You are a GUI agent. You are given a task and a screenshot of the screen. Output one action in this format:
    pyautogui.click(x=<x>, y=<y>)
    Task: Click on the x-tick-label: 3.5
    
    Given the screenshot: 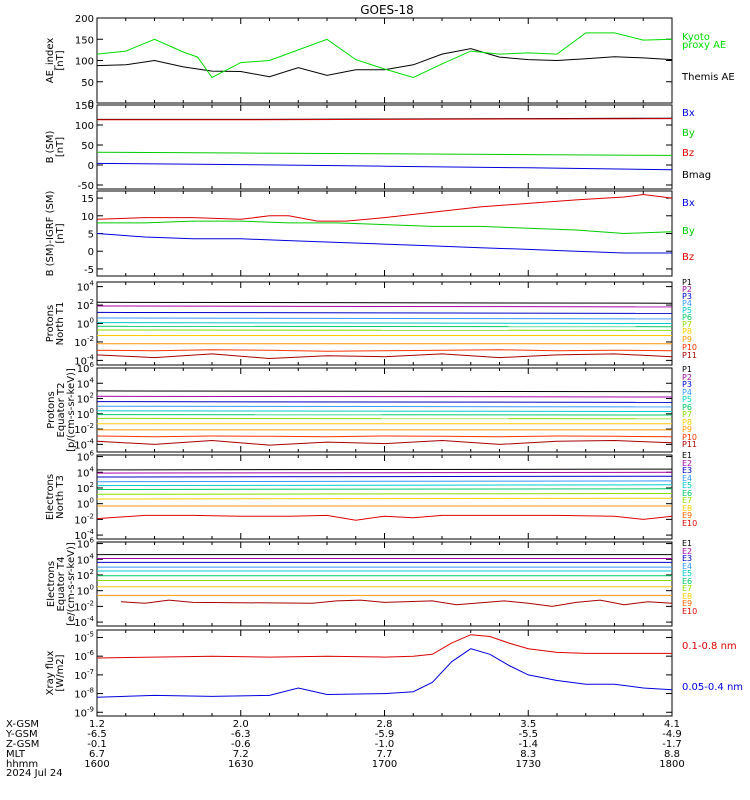 What is the action you would take?
    pyautogui.click(x=528, y=724)
    